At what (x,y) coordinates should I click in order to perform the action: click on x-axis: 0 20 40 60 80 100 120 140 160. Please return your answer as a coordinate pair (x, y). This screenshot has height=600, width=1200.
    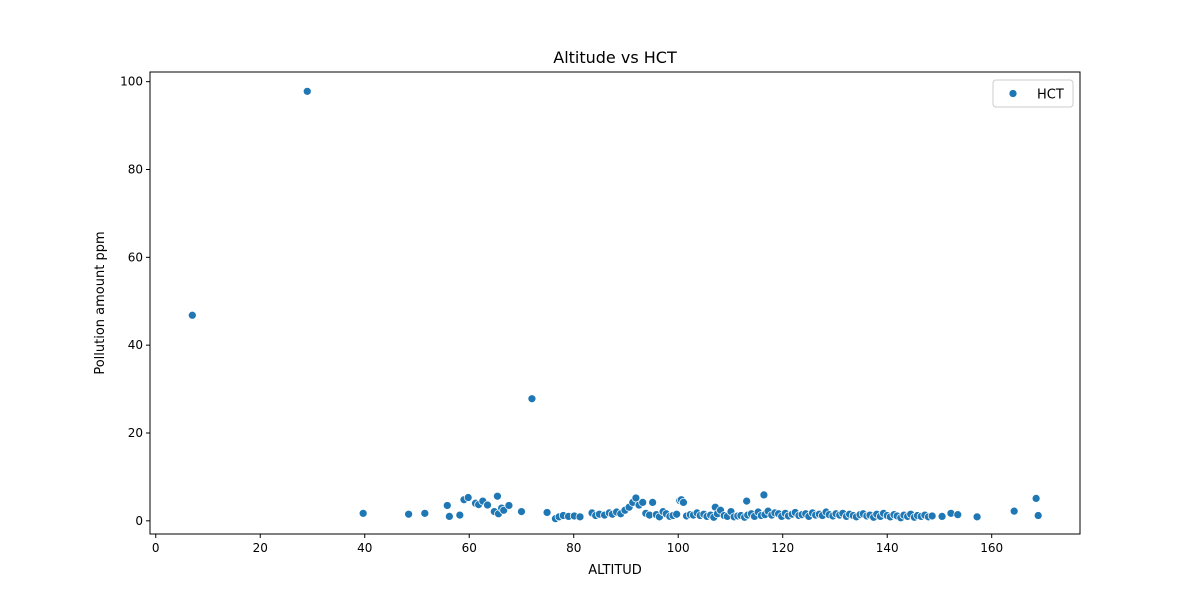
    Looking at the image, I should click on (577, 544).